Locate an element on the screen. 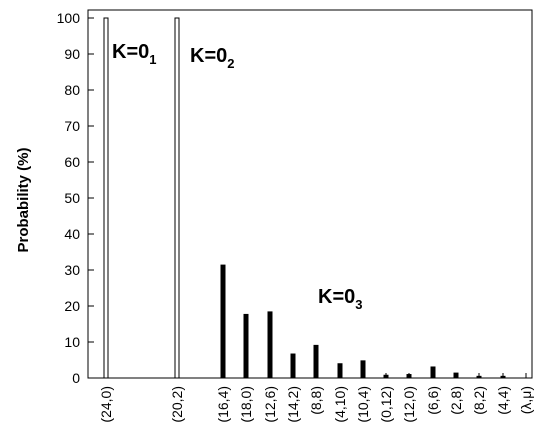  x-tick-label: (4,10) is located at coordinates (340, 404).